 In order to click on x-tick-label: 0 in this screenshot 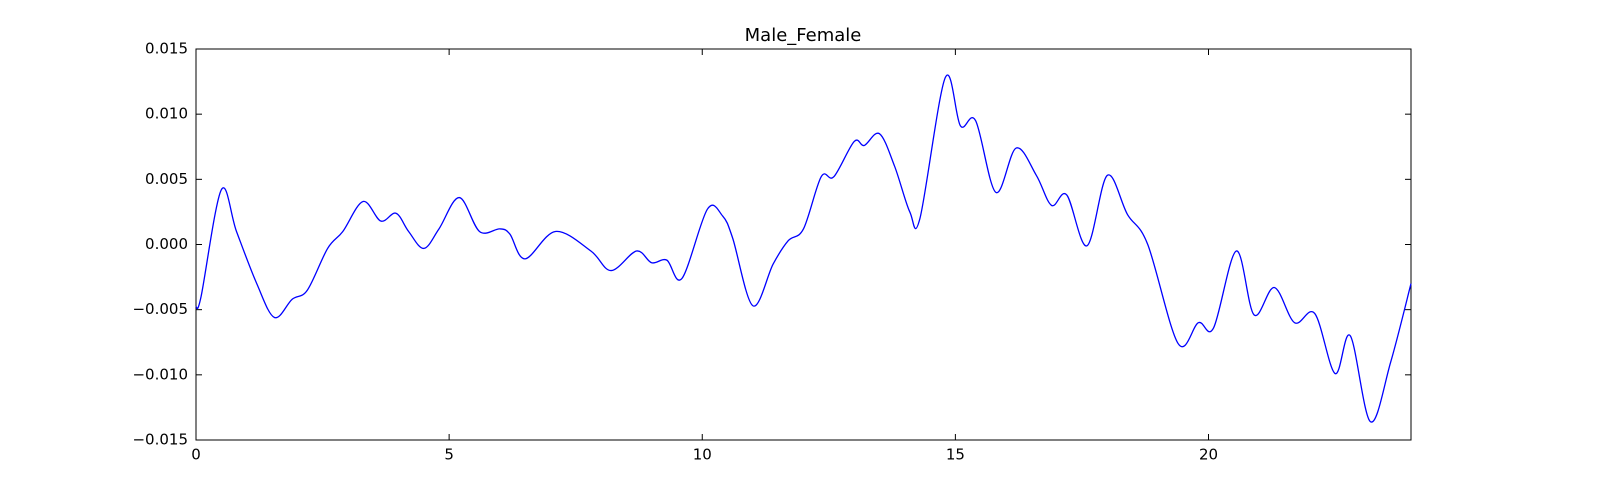, I will do `click(196, 455)`.